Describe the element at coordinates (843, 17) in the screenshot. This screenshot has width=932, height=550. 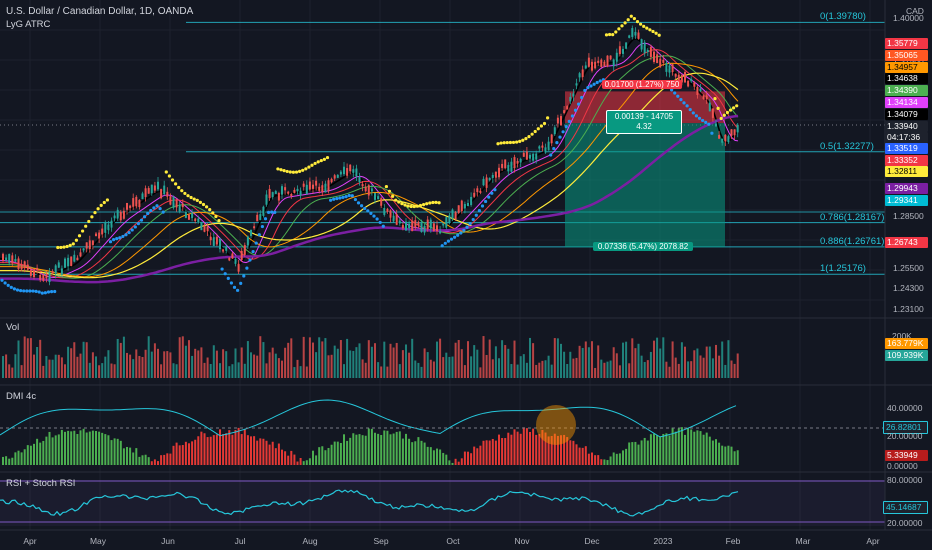
I see `fib-level-label: 0(1.39780)` at that location.